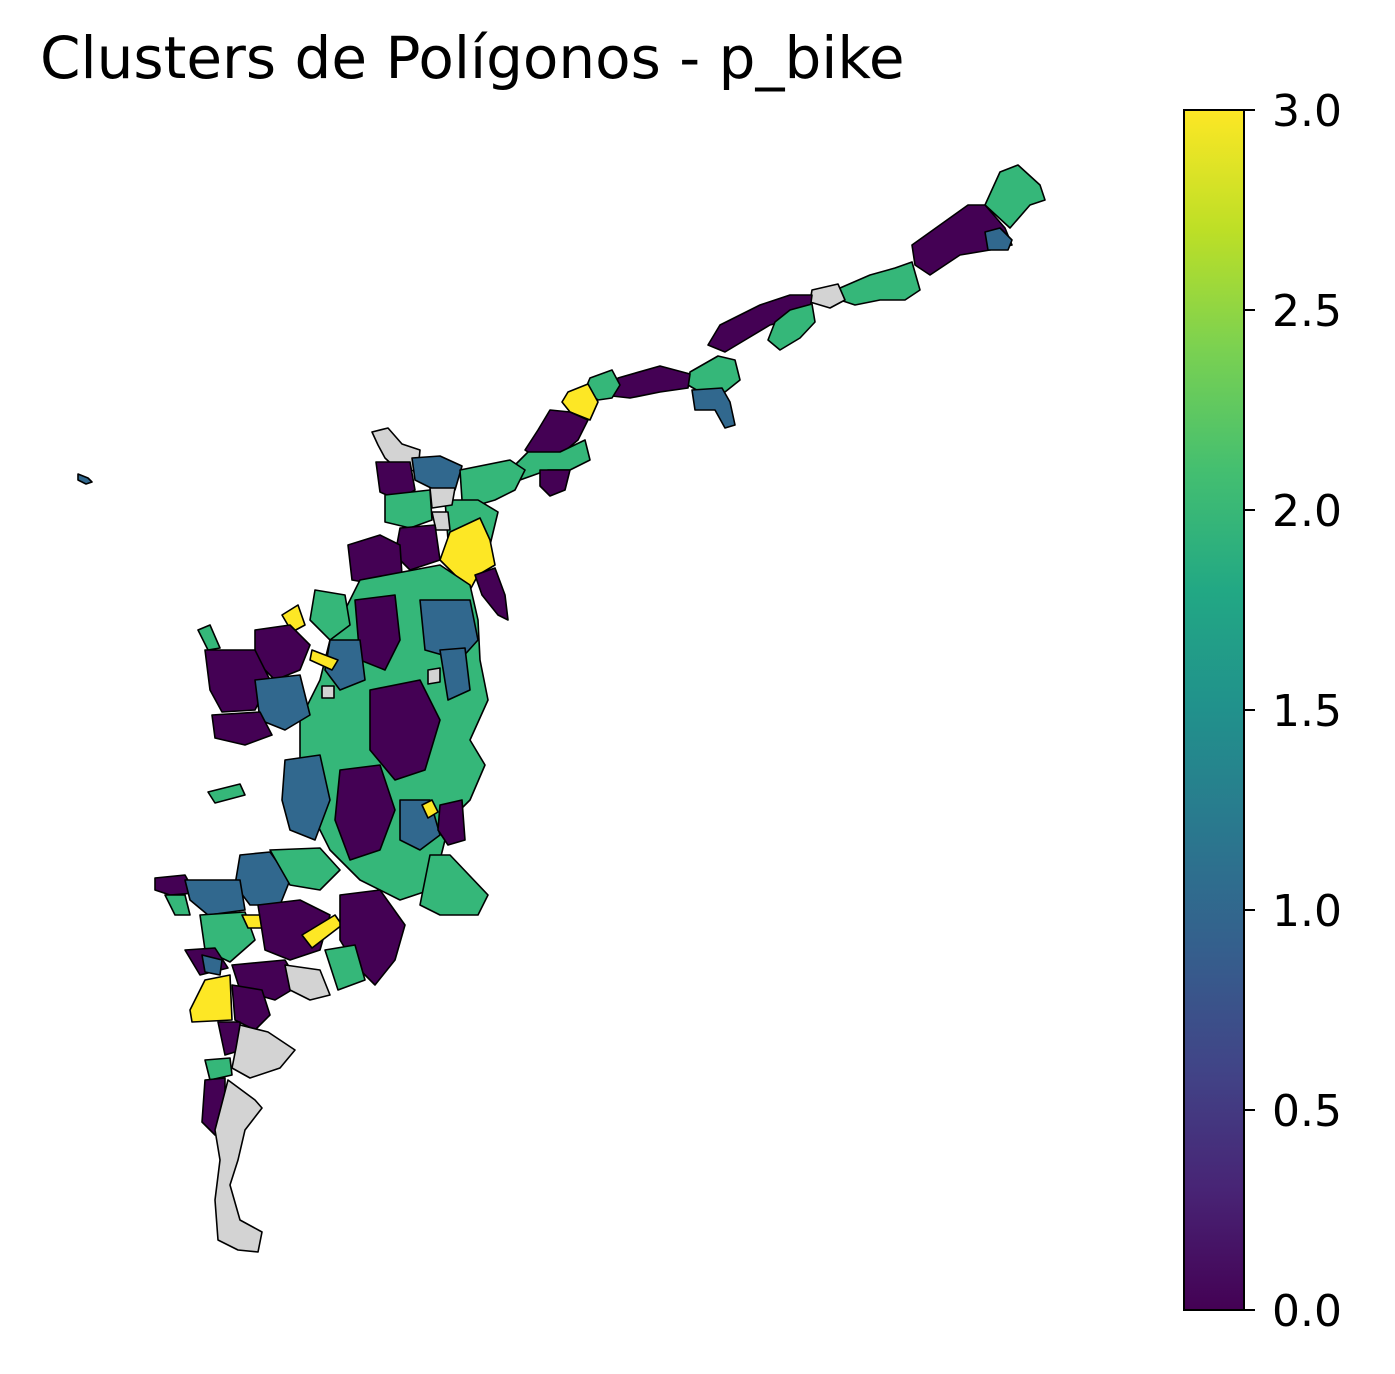  Describe the element at coordinates (1307, 711) in the screenshot. I see `colorbar-tick-label: 1.5` at that location.